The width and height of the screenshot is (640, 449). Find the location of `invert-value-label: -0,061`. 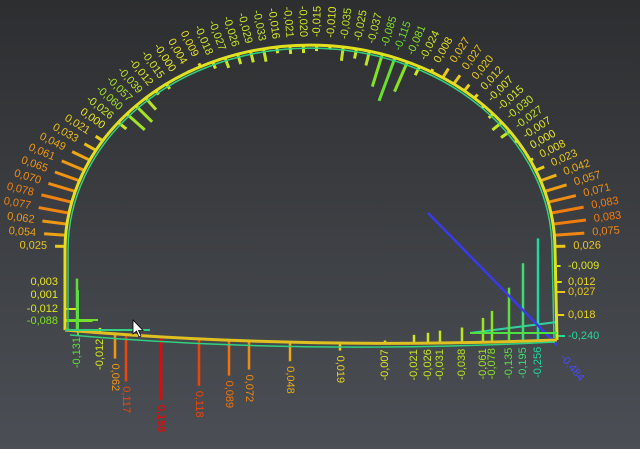

invert-value-label: -0,061 is located at coordinates (483, 363).